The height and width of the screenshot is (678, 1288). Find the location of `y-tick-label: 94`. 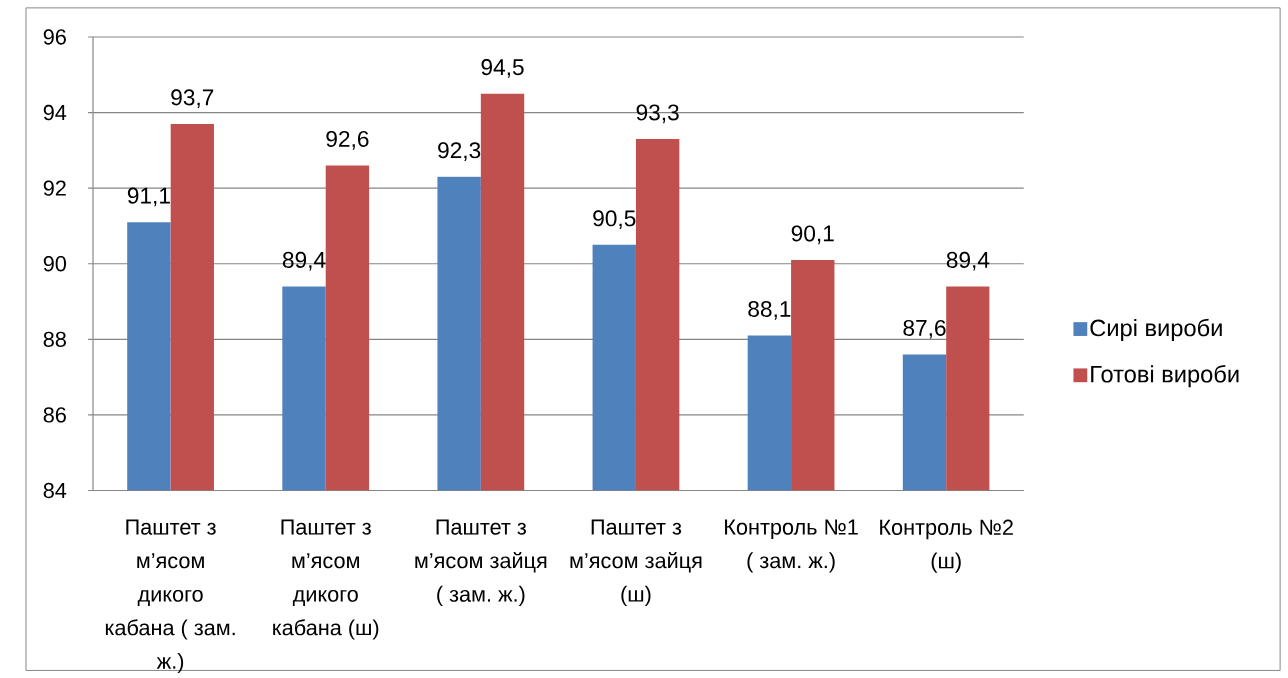

y-tick-label: 94 is located at coordinates (55, 112).